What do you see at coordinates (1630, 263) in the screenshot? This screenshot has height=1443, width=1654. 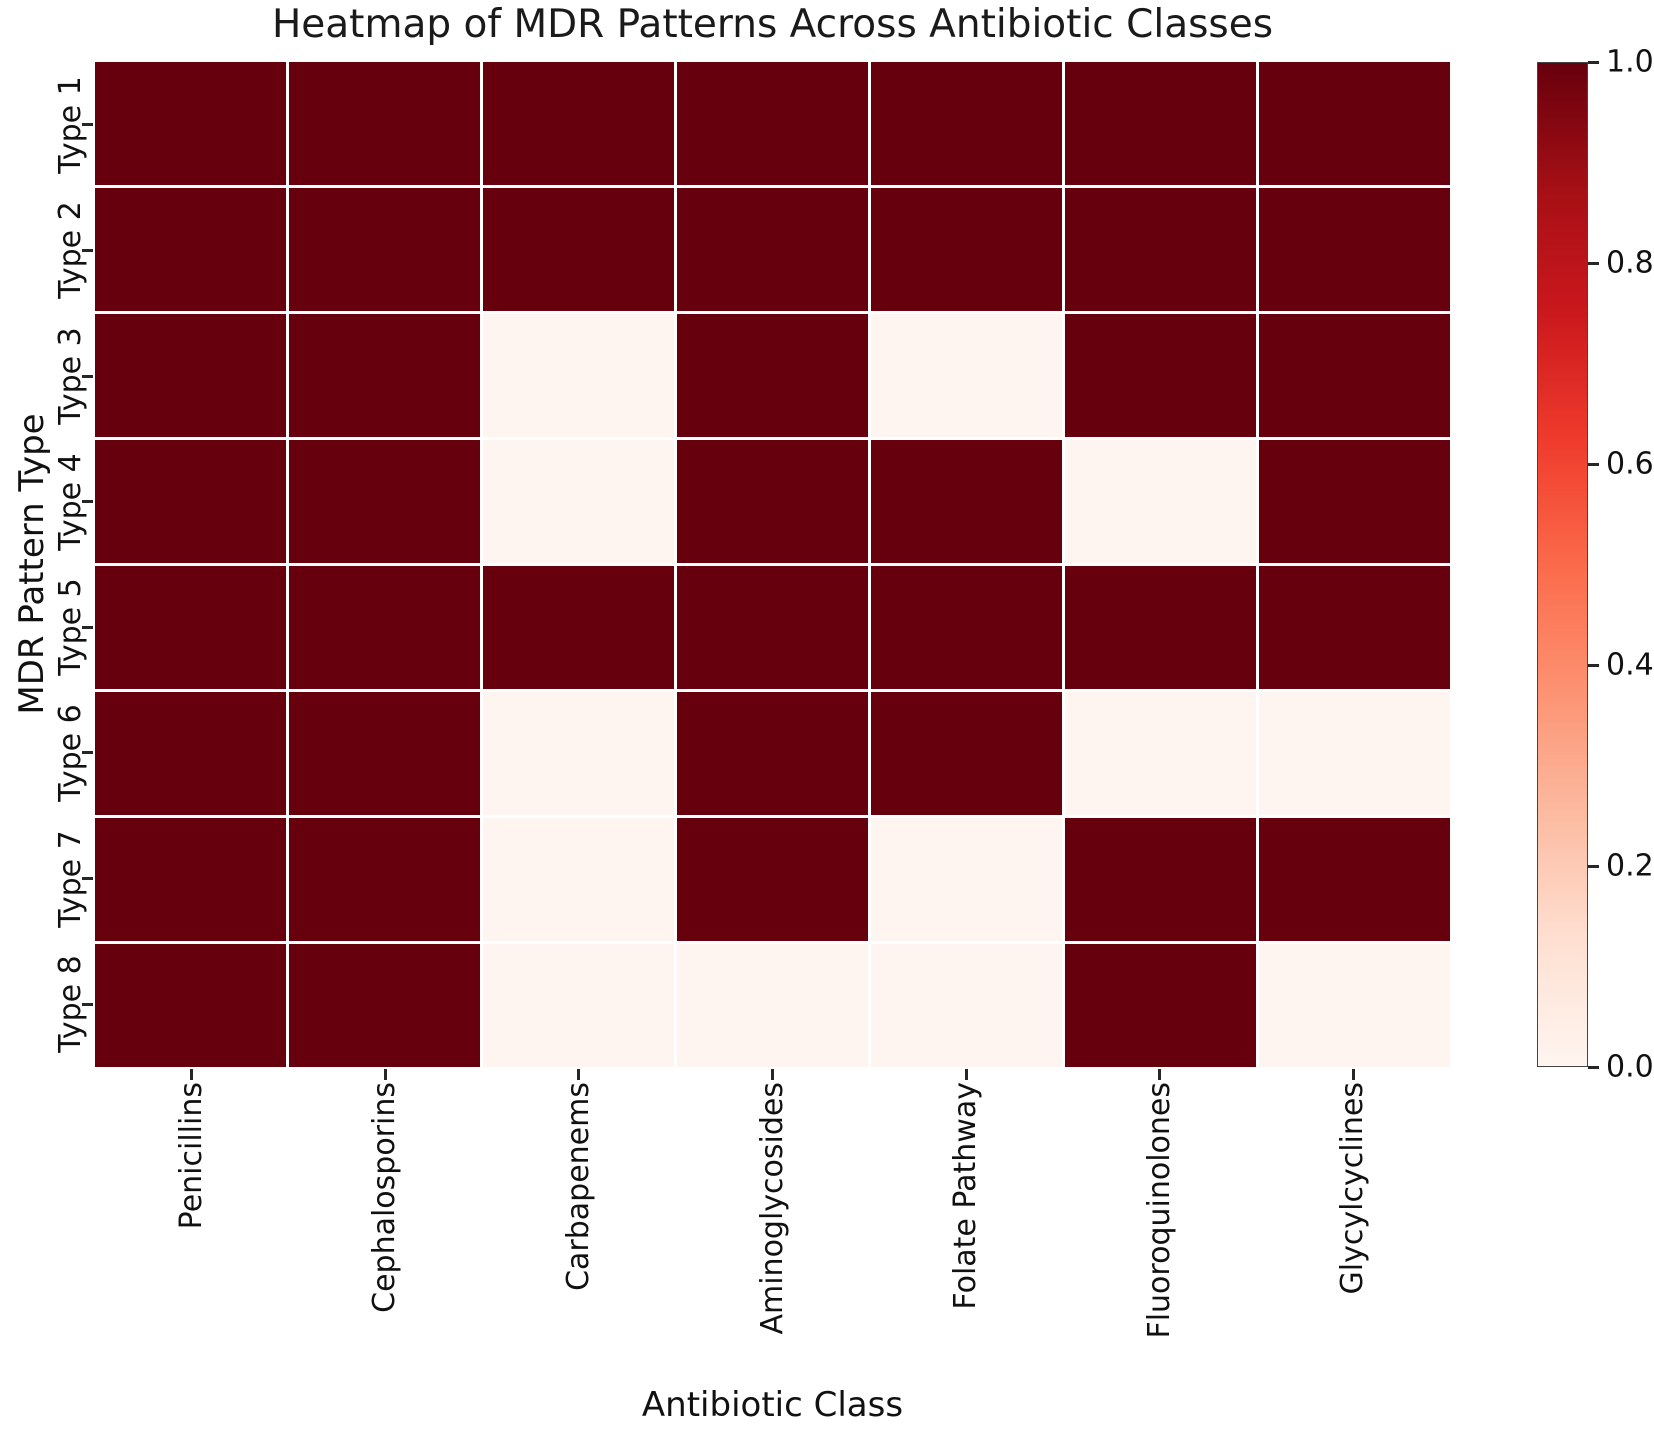 I see `colorbar-tick-label: 0.8` at bounding box center [1630, 263].